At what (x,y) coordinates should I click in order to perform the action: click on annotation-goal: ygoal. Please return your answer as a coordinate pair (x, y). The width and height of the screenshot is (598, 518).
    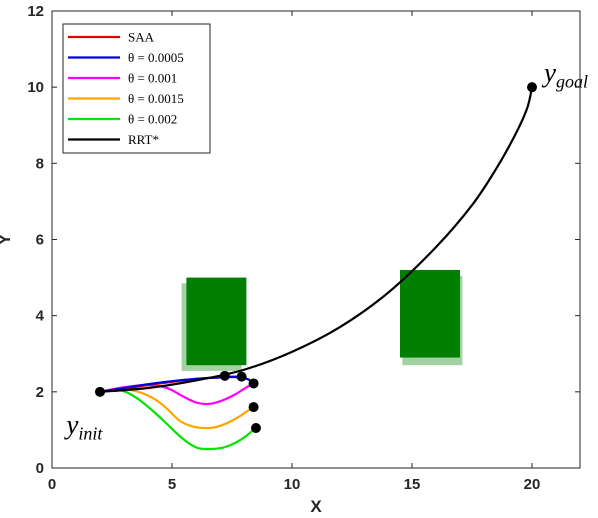
    Looking at the image, I should click on (564, 74).